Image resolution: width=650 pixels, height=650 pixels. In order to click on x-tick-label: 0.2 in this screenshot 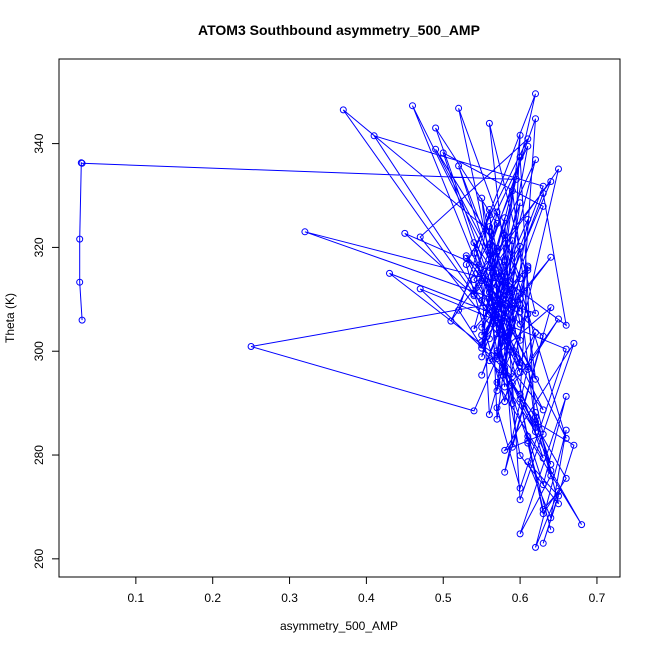, I will do `click(212, 598)`.